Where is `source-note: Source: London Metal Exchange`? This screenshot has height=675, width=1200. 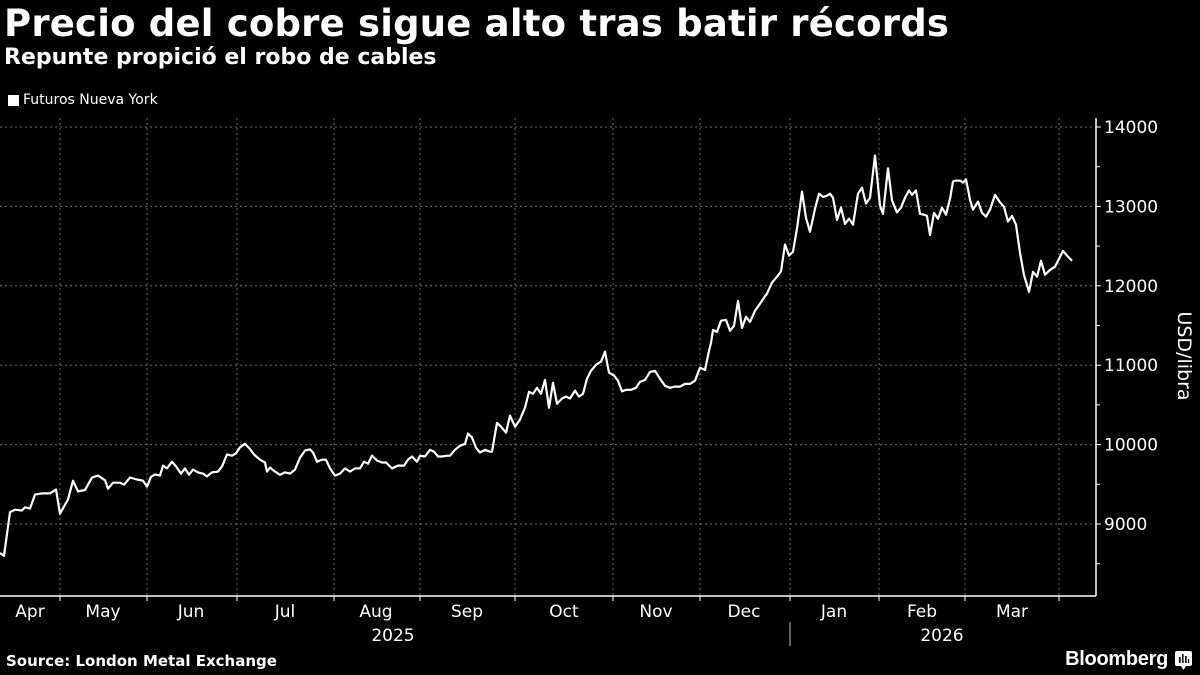
source-note: Source: London Metal Exchange is located at coordinates (141, 661).